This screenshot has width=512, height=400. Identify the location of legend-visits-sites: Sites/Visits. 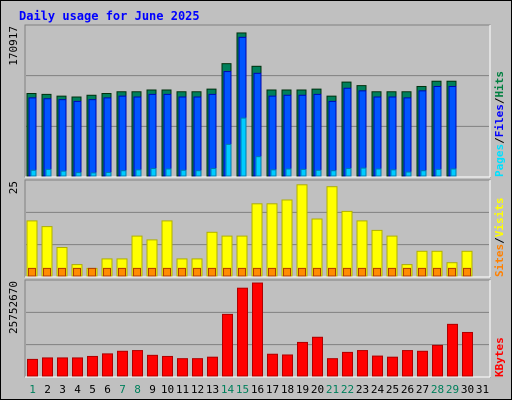
(499, 238).